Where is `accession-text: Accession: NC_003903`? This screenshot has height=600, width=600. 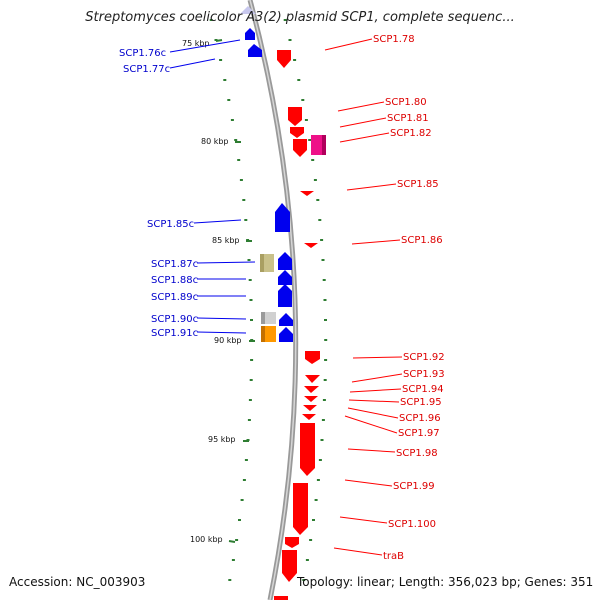 accession-text: Accession: NC_003903 is located at coordinates (77, 582).